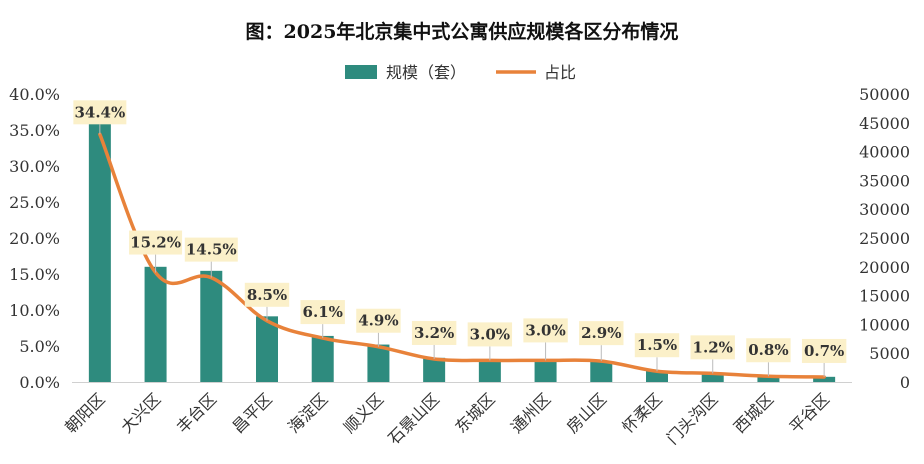  Describe the element at coordinates (586, 412) in the screenshot. I see `x-tick-label: 房山区` at that location.